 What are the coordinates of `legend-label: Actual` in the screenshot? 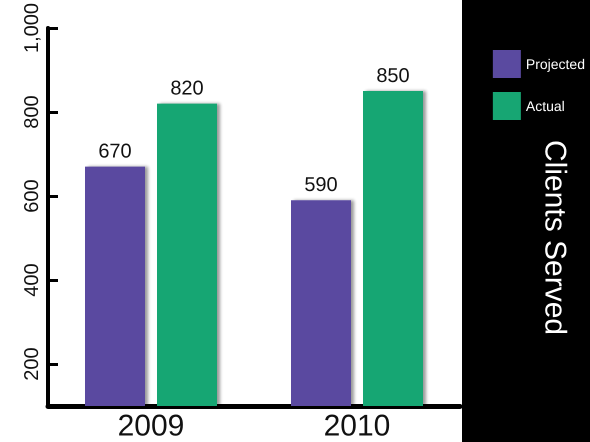 It's located at (545, 106).